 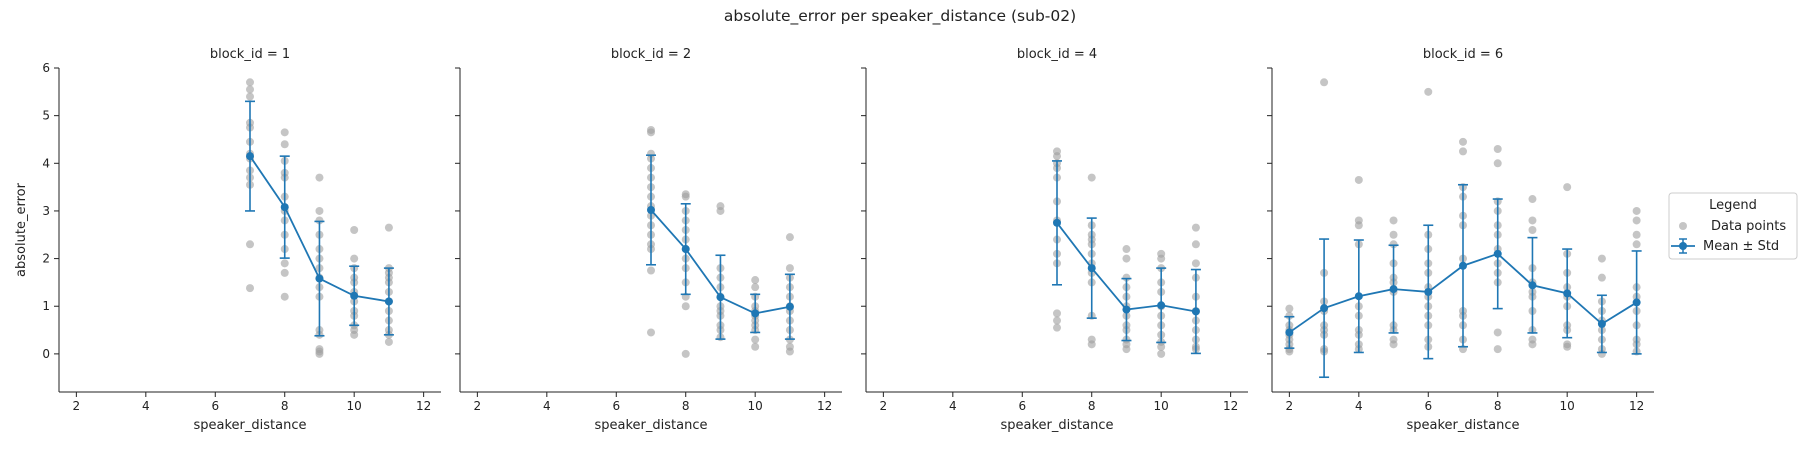 I want to click on y-tick-label: 0, so click(x=46, y=354).